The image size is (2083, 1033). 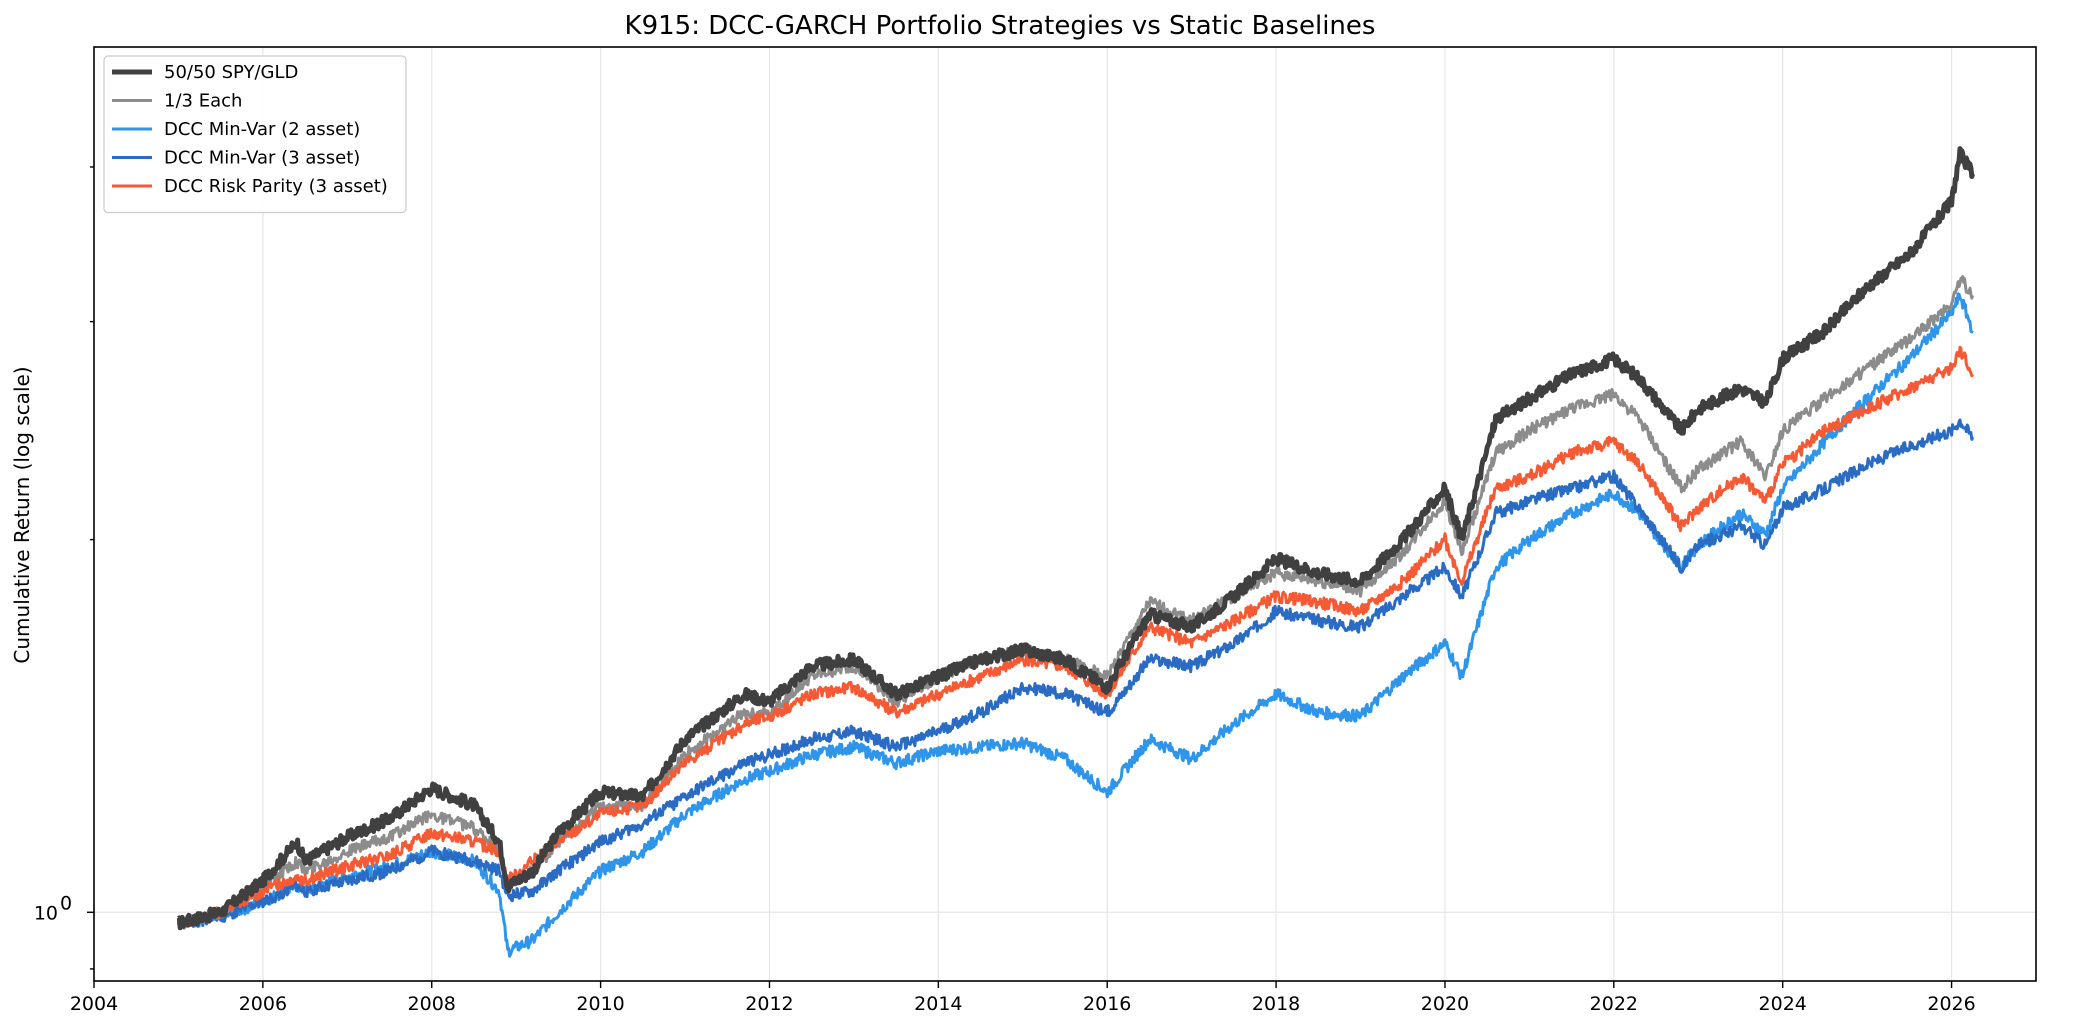 I want to click on legend-label: 50/50 SPY/GLD, so click(x=231, y=72).